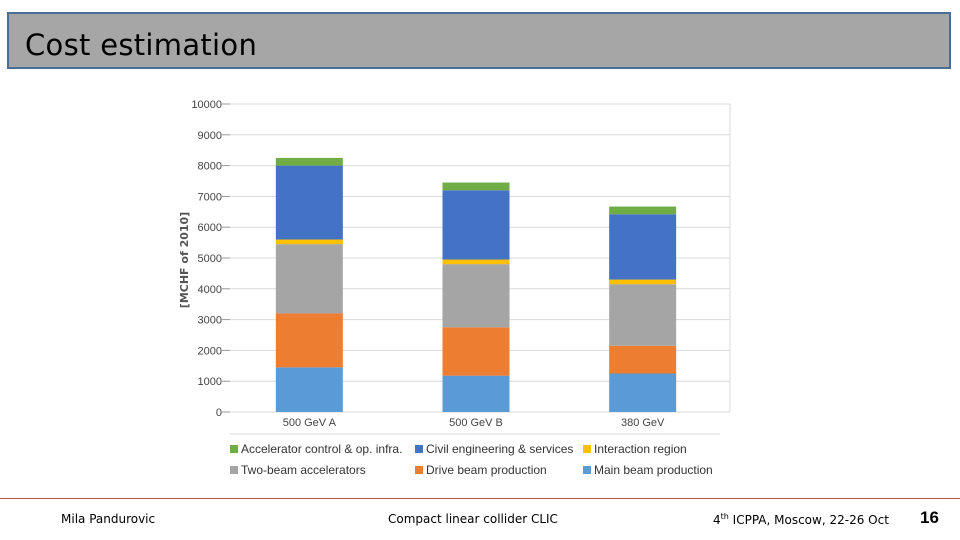 Image resolution: width=960 pixels, height=540 pixels. I want to click on y-tick-label-0: 0, so click(219, 413).